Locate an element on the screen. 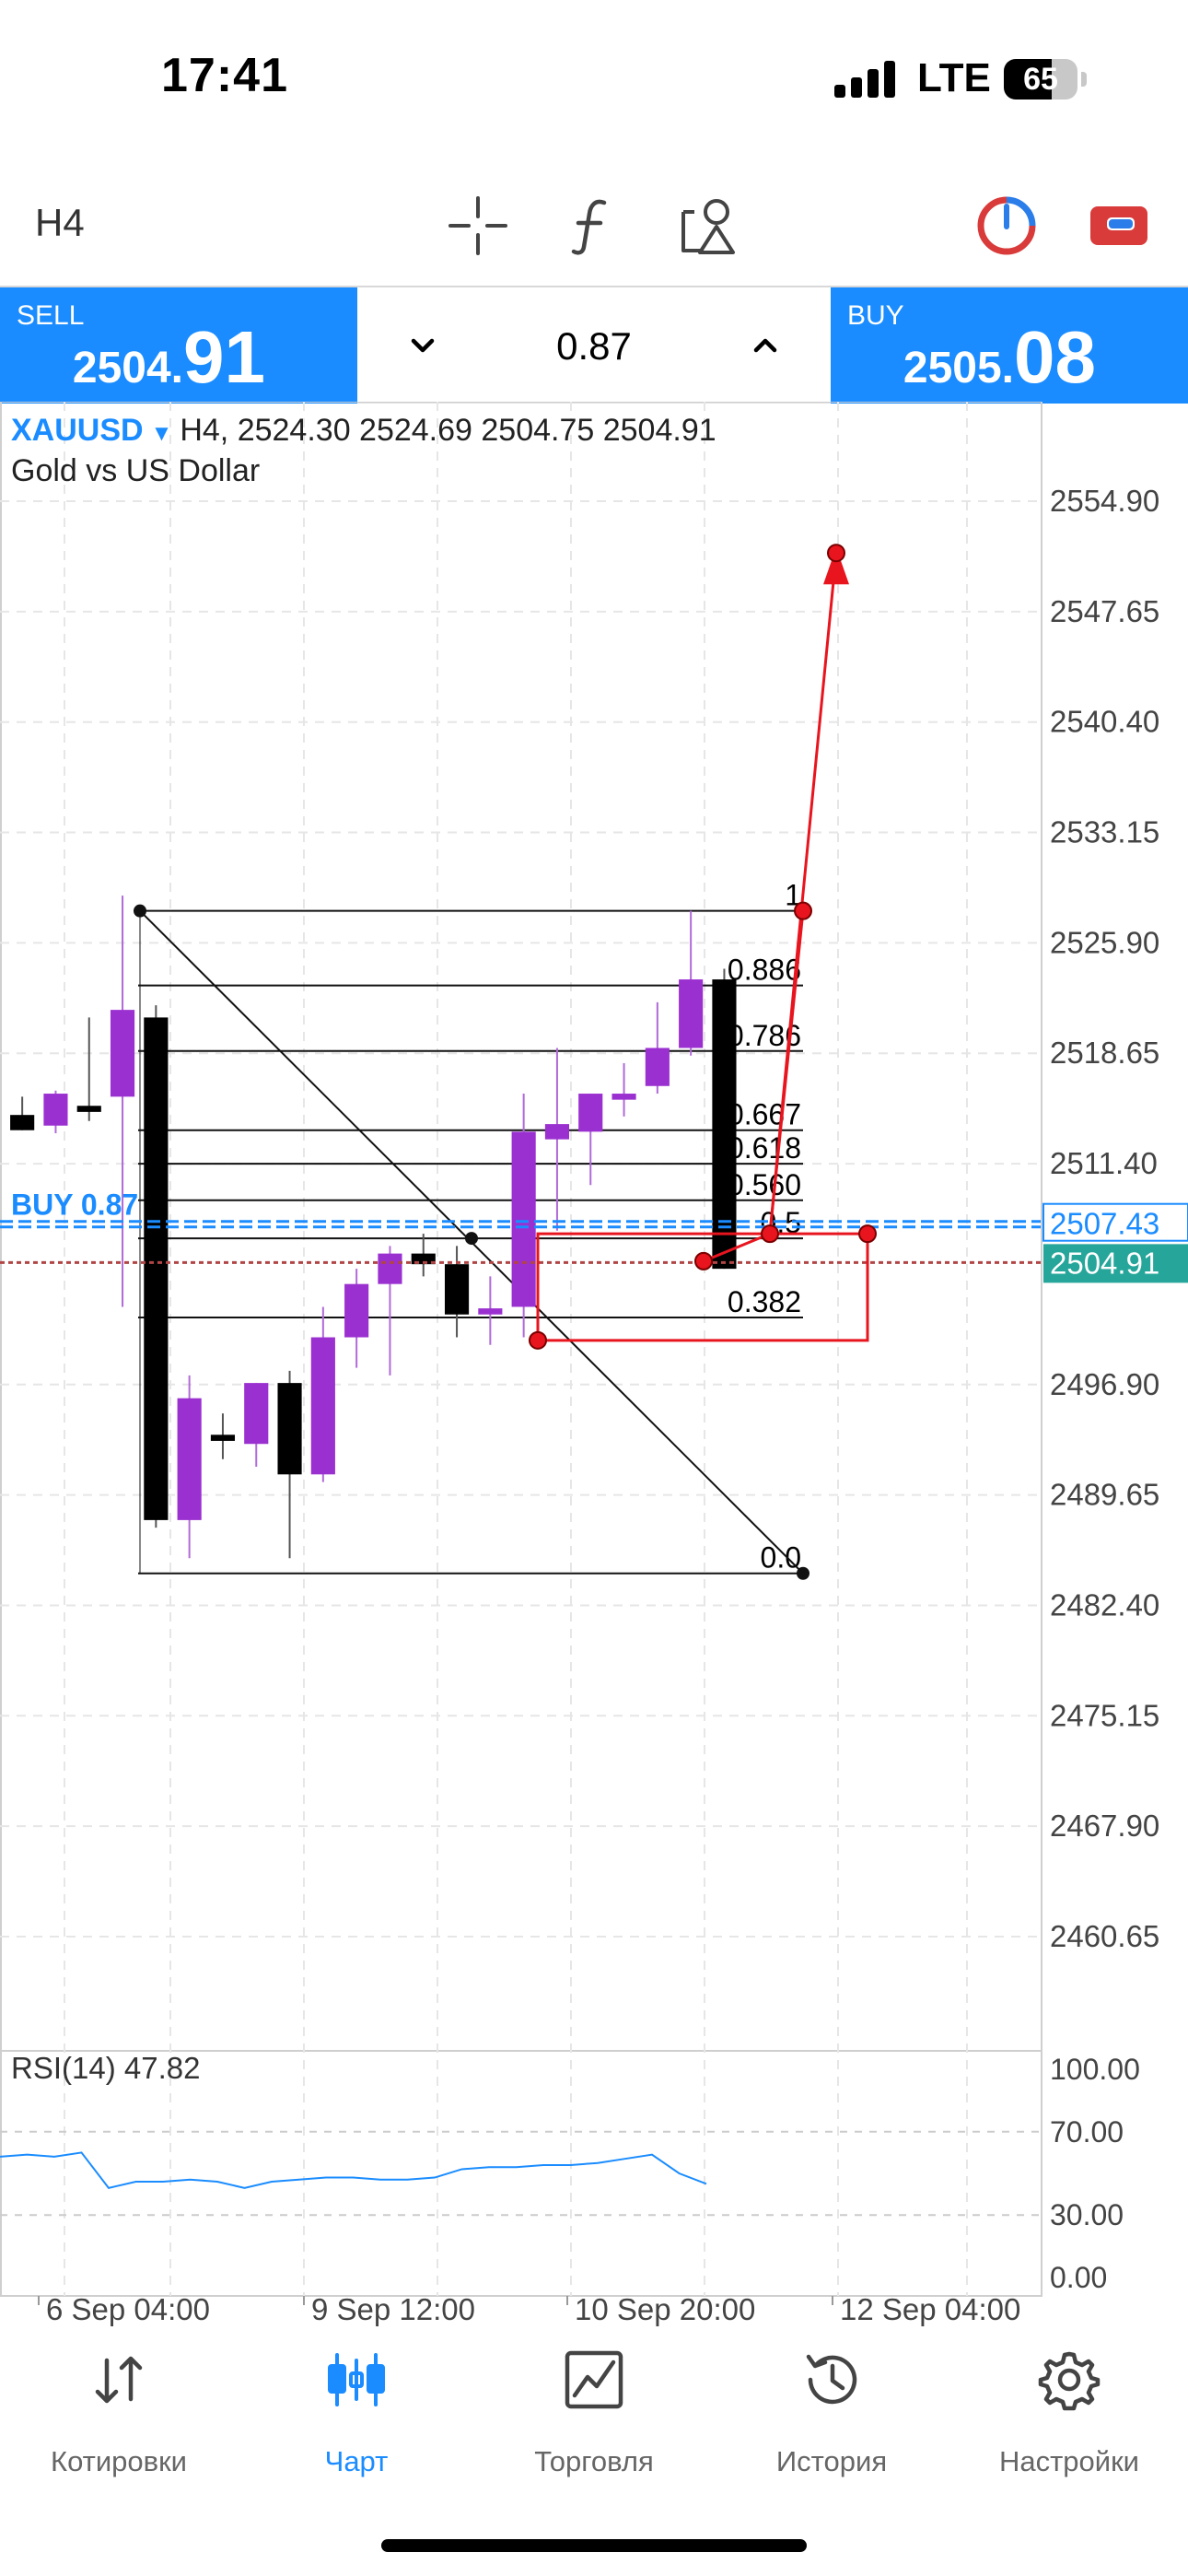 This screenshot has width=1188, height=2576. price-tick-label: 2460.65 is located at coordinates (1104, 1936).